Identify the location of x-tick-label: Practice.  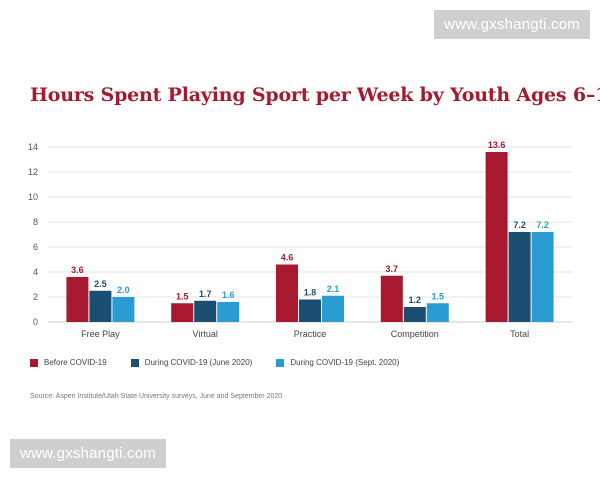
(310, 334).